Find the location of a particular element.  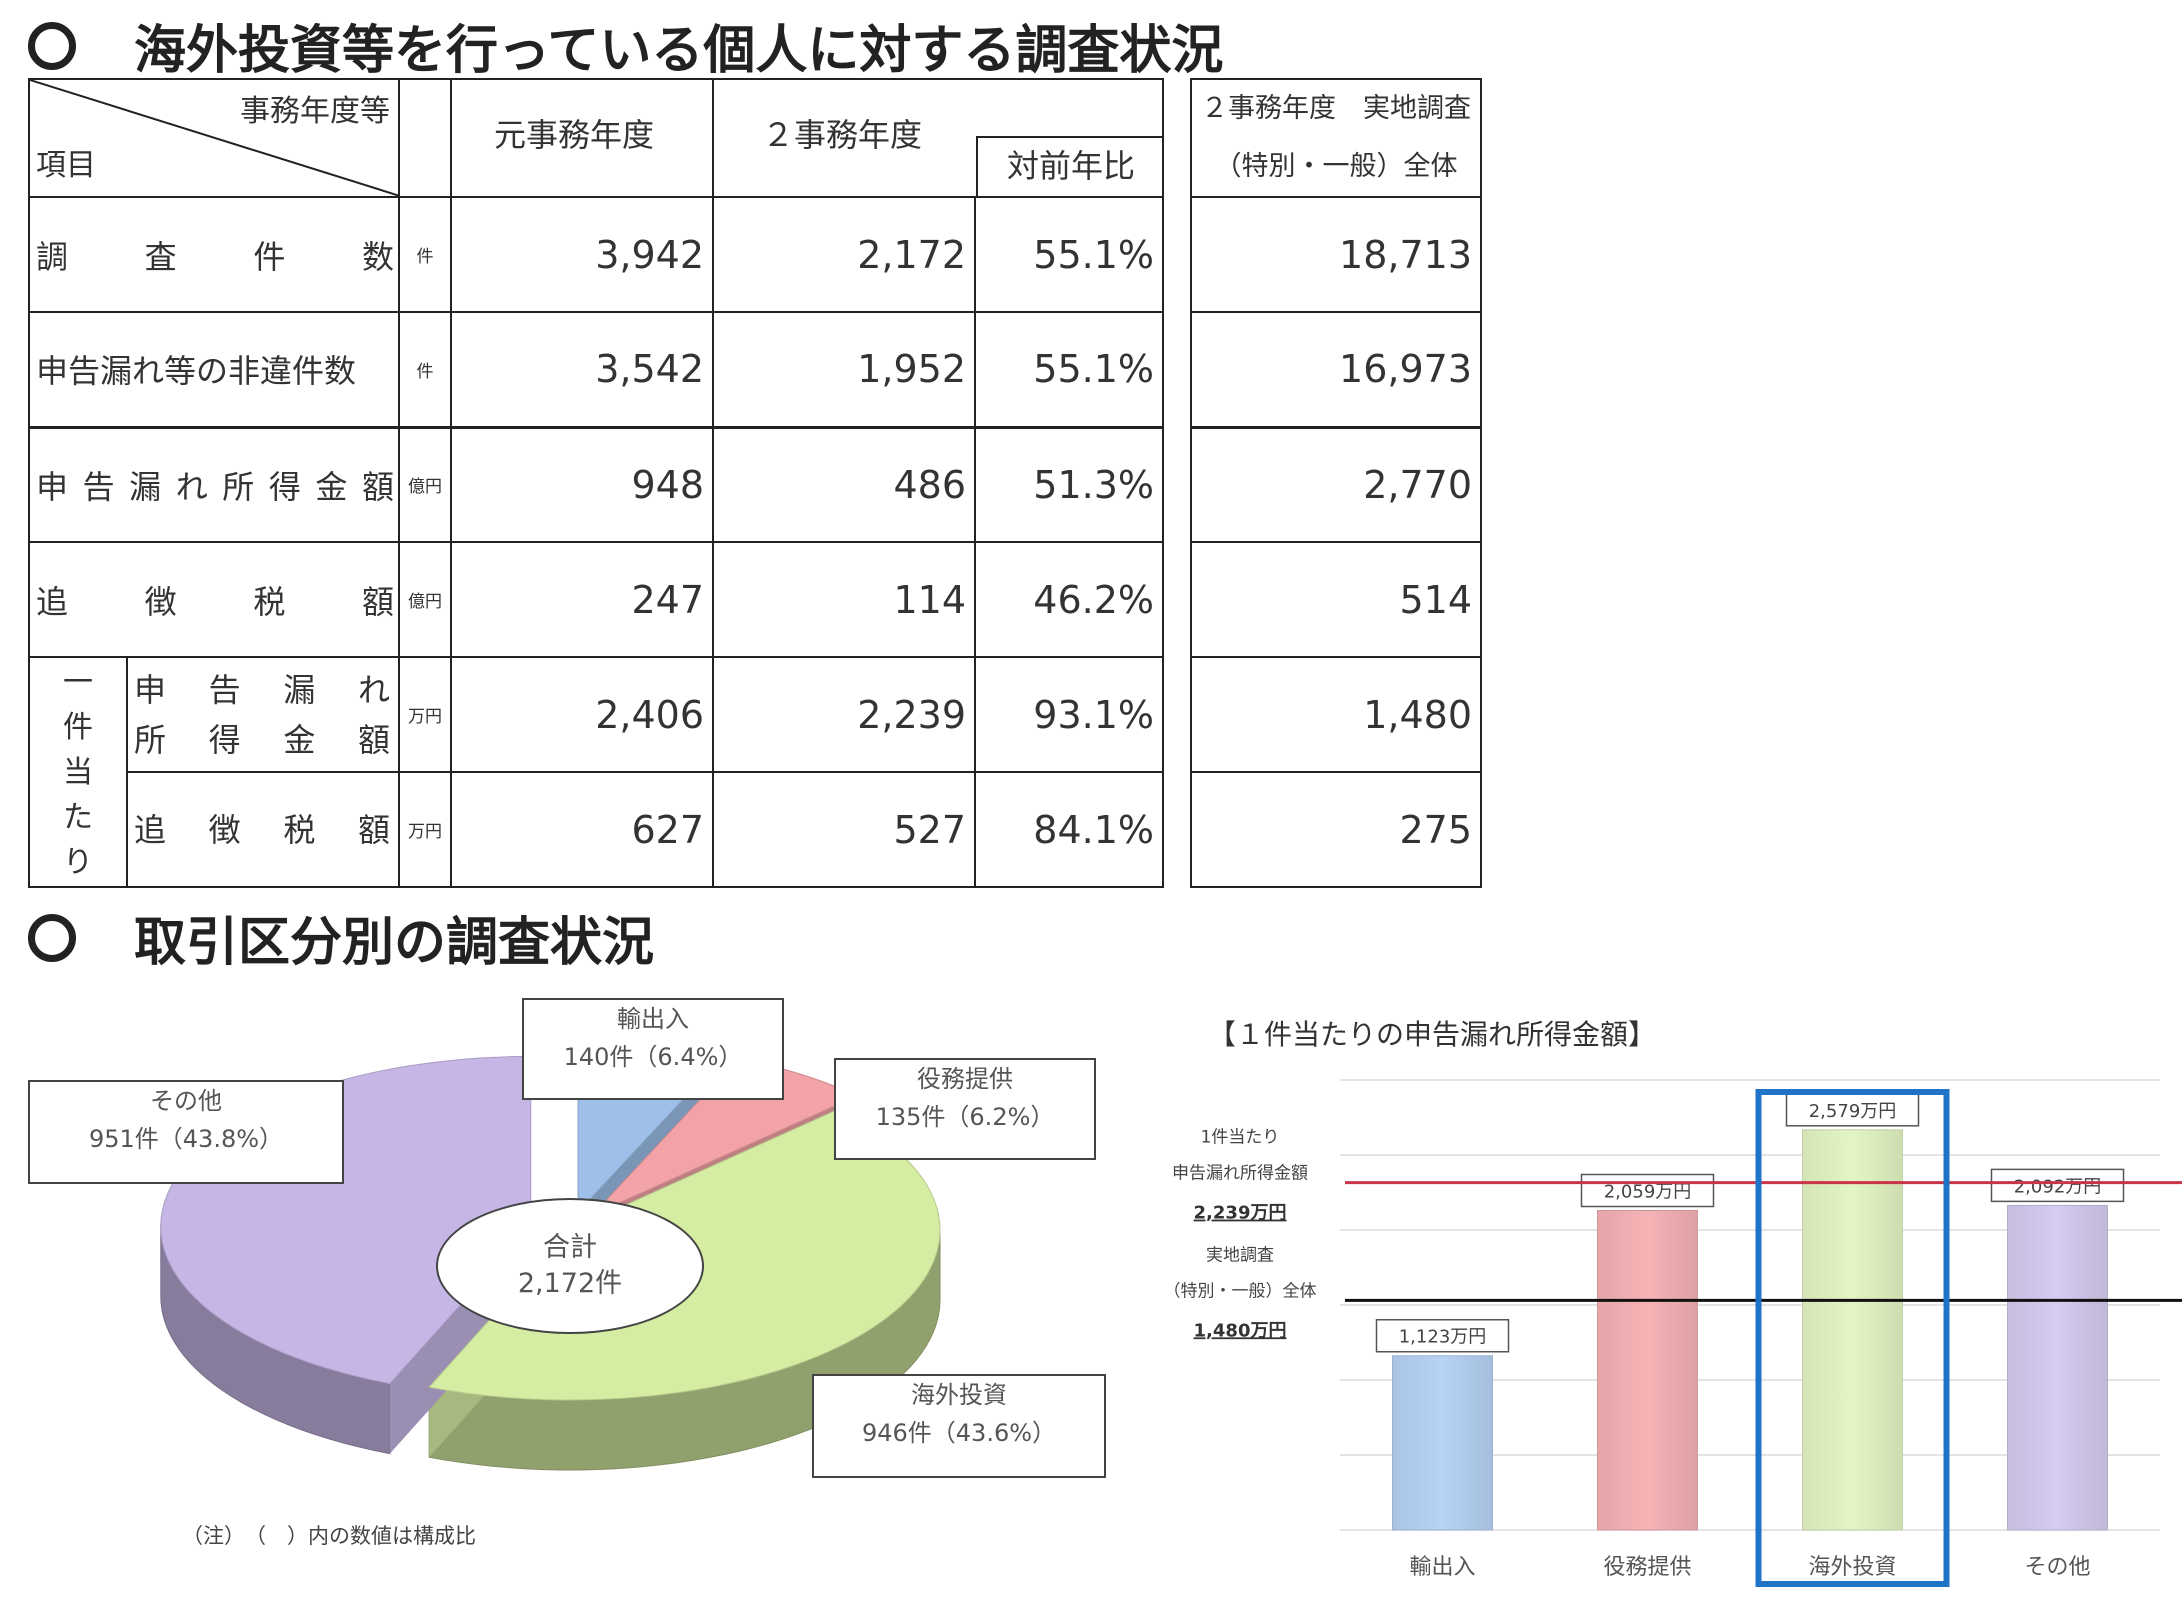

table-row: 申告漏れ等の非違件数 件 3,542 1,952 55.1% is located at coordinates (596, 369).